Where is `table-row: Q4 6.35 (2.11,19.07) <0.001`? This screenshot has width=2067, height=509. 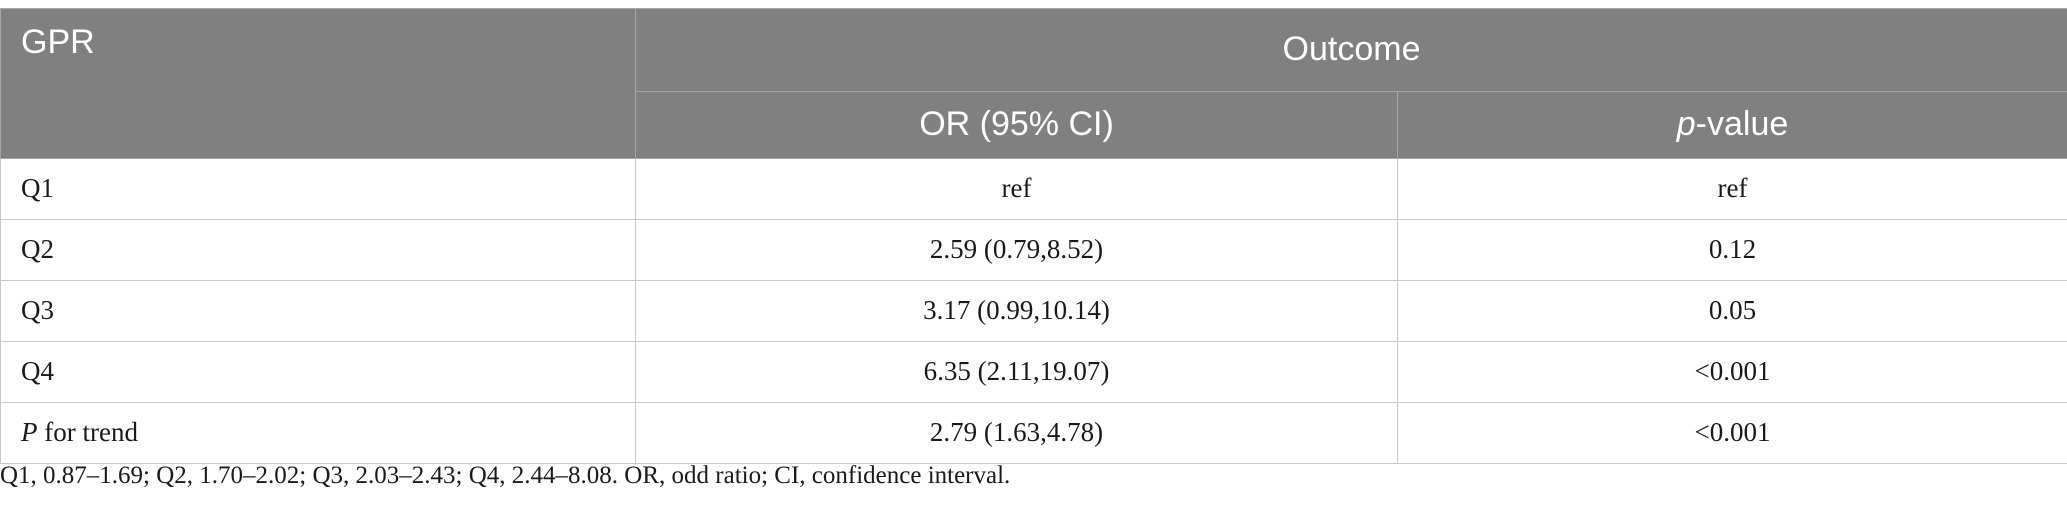
table-row: Q4 6.35 (2.11,19.07) <0.001 is located at coordinates (1033, 371).